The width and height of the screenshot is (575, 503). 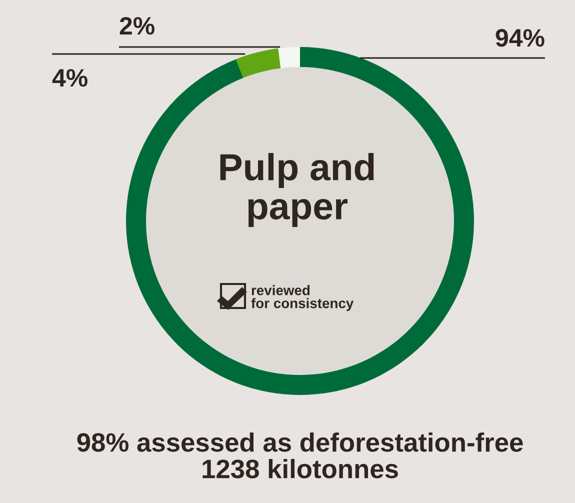 I want to click on data-label: 94%, so click(x=520, y=38).